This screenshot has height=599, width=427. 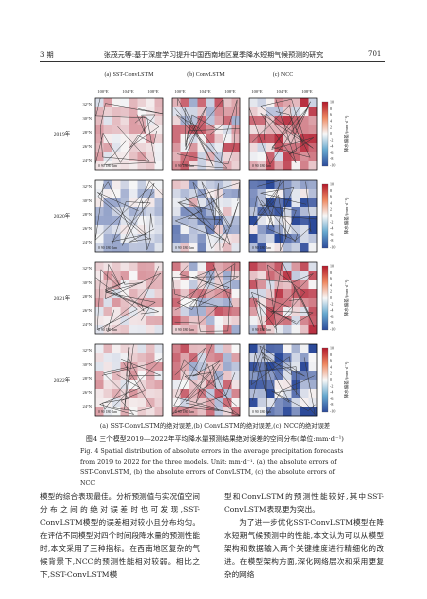 I want to click on scale-bar: 0 90 180 km, so click(x=184, y=248).